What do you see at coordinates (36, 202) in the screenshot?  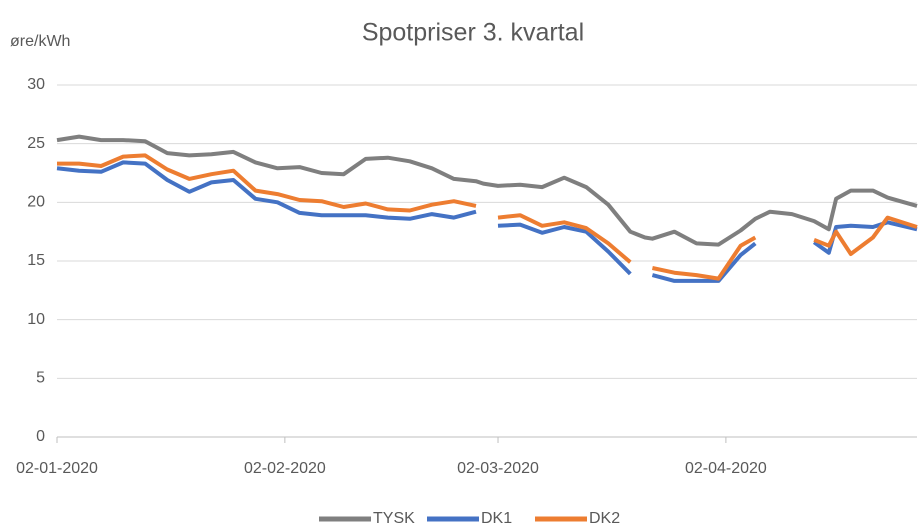 I see `y-tick-label: 20` at bounding box center [36, 202].